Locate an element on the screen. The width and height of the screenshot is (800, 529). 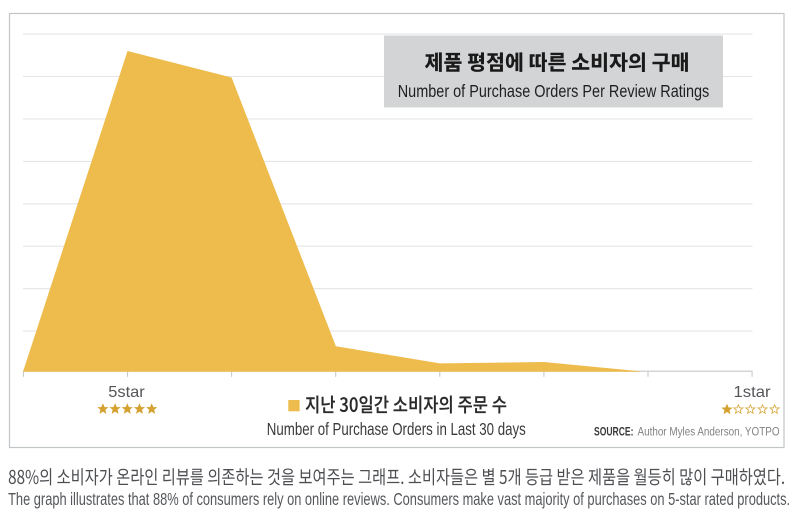
svg-text: Author Myles Anderson, YOTPO is located at coordinates (709, 431).